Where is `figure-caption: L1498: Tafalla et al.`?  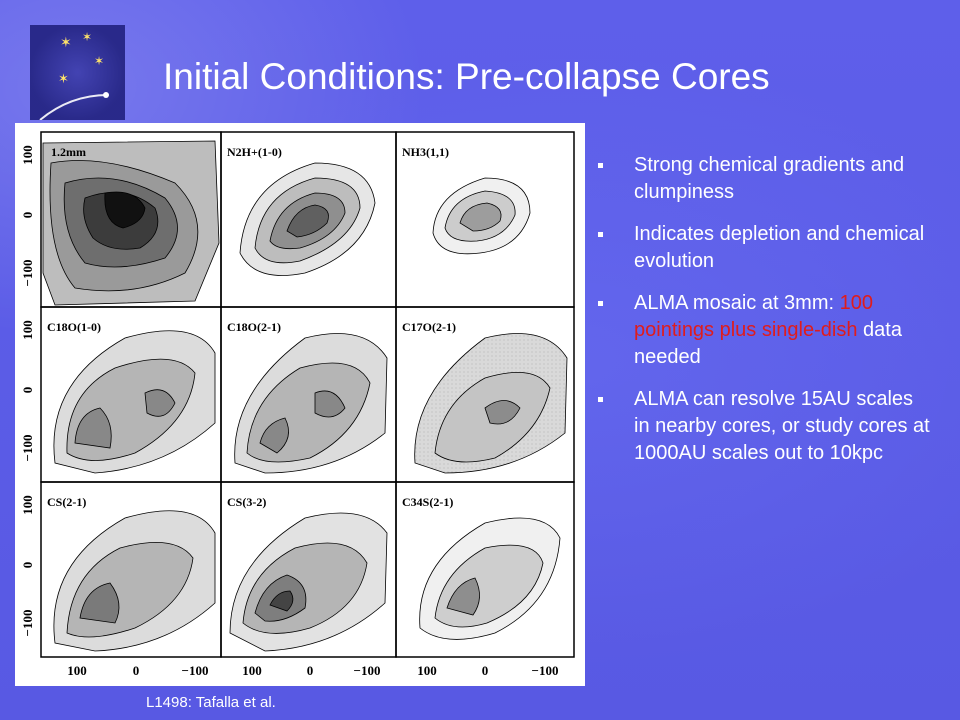
figure-caption: L1498: Tafalla et al. is located at coordinates (211, 702).